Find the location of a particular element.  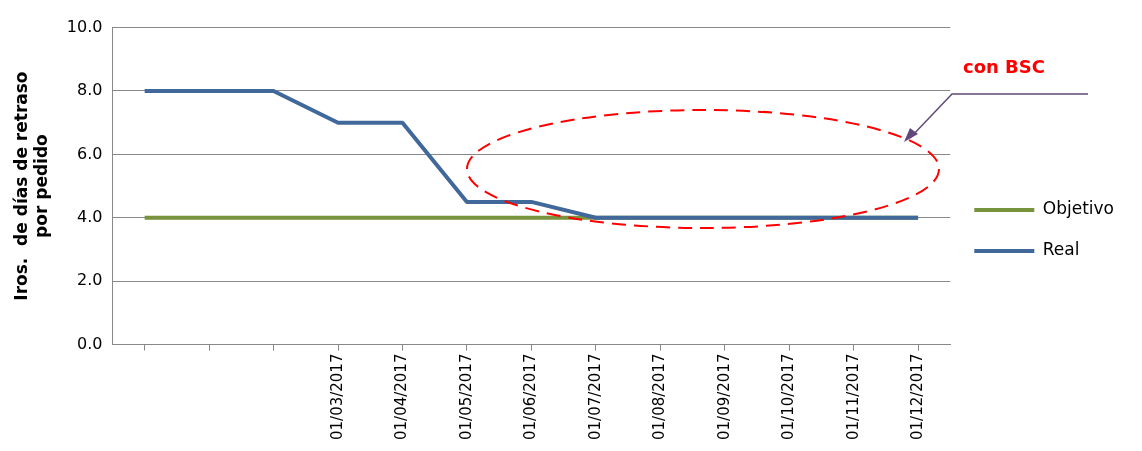

y-tick-label: 10.0 is located at coordinates (84, 26).